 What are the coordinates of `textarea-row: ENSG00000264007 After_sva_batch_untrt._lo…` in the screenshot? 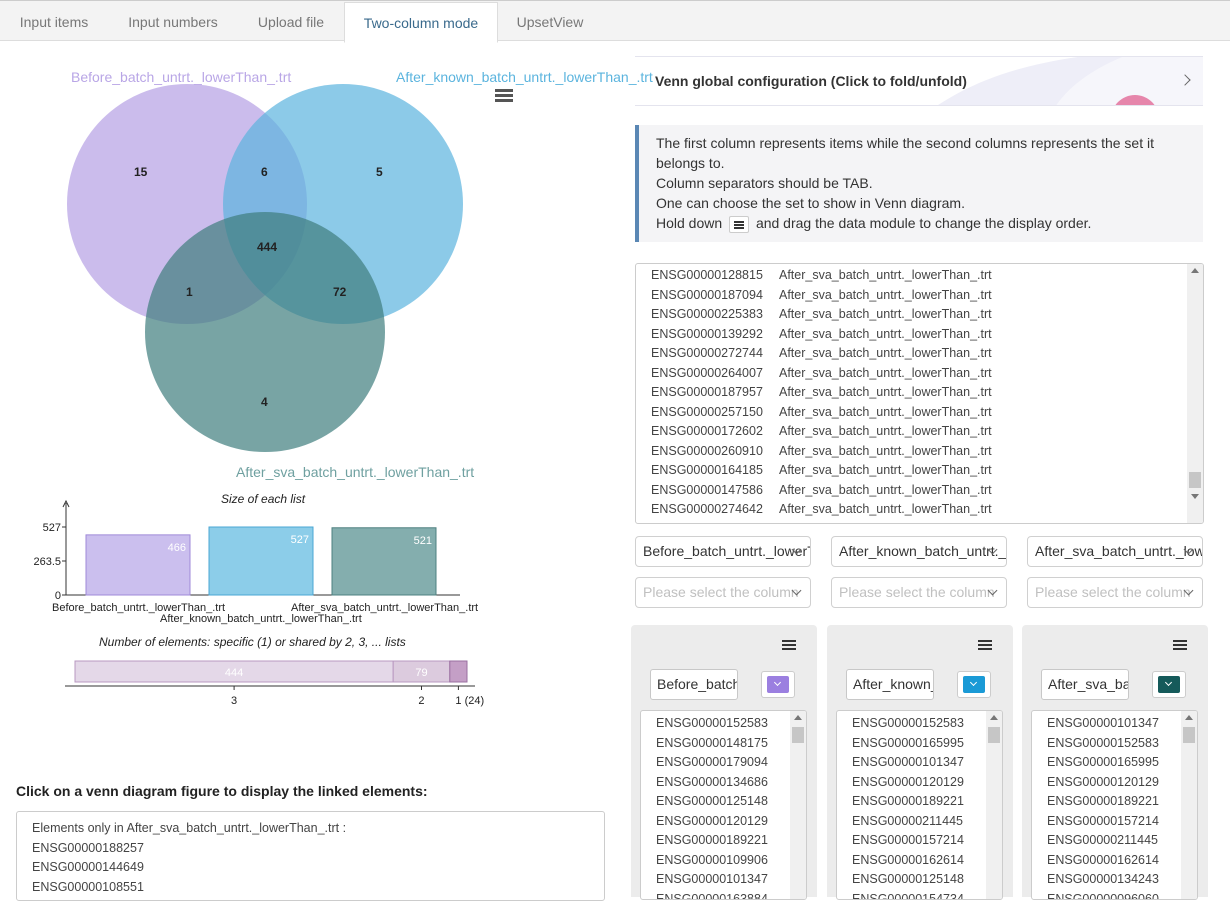 It's located at (821, 372).